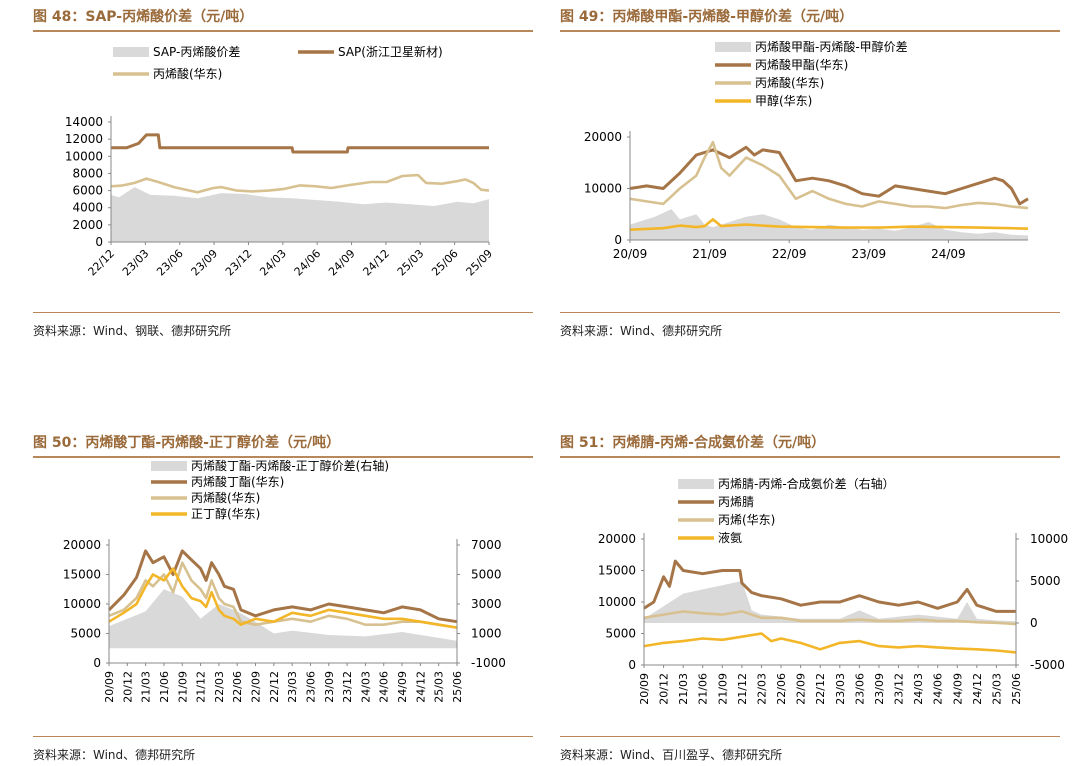 The width and height of the screenshot is (1080, 766). Describe the element at coordinates (1047, 665) in the screenshot. I see `y2-tick-label: -5000` at that location.